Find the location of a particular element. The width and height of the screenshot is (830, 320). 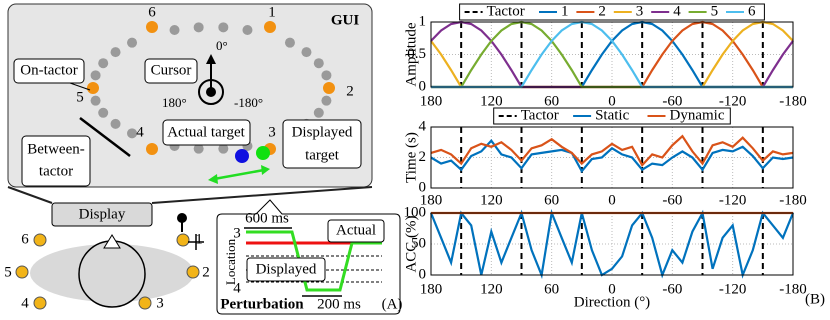

panel-label: (B) is located at coordinates (815, 299).